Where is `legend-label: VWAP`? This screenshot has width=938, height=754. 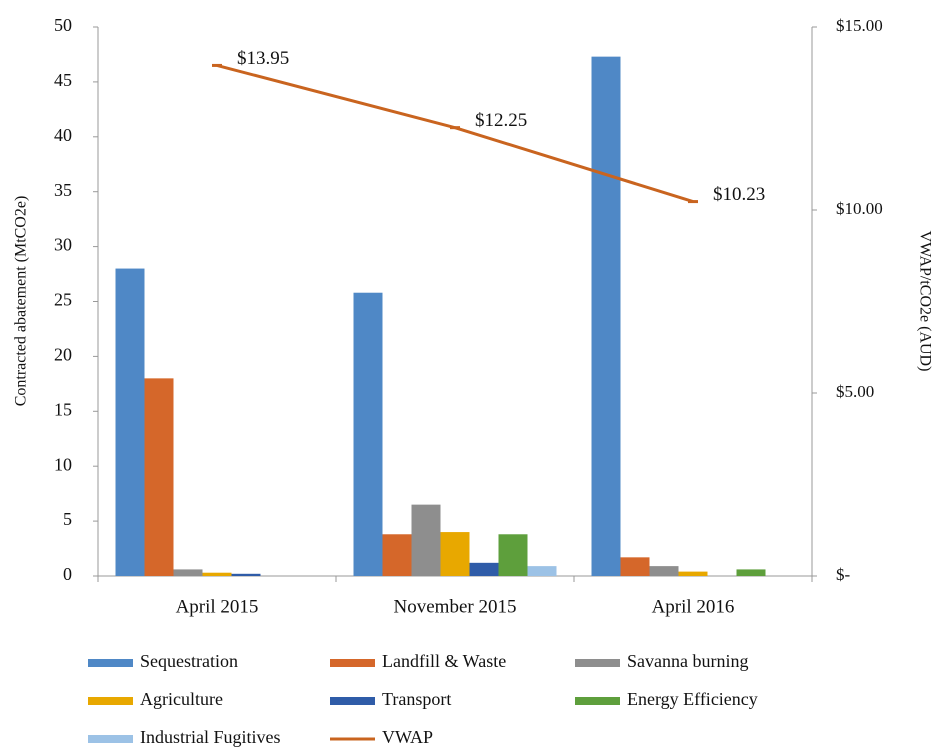 legend-label: VWAP is located at coordinates (407, 737).